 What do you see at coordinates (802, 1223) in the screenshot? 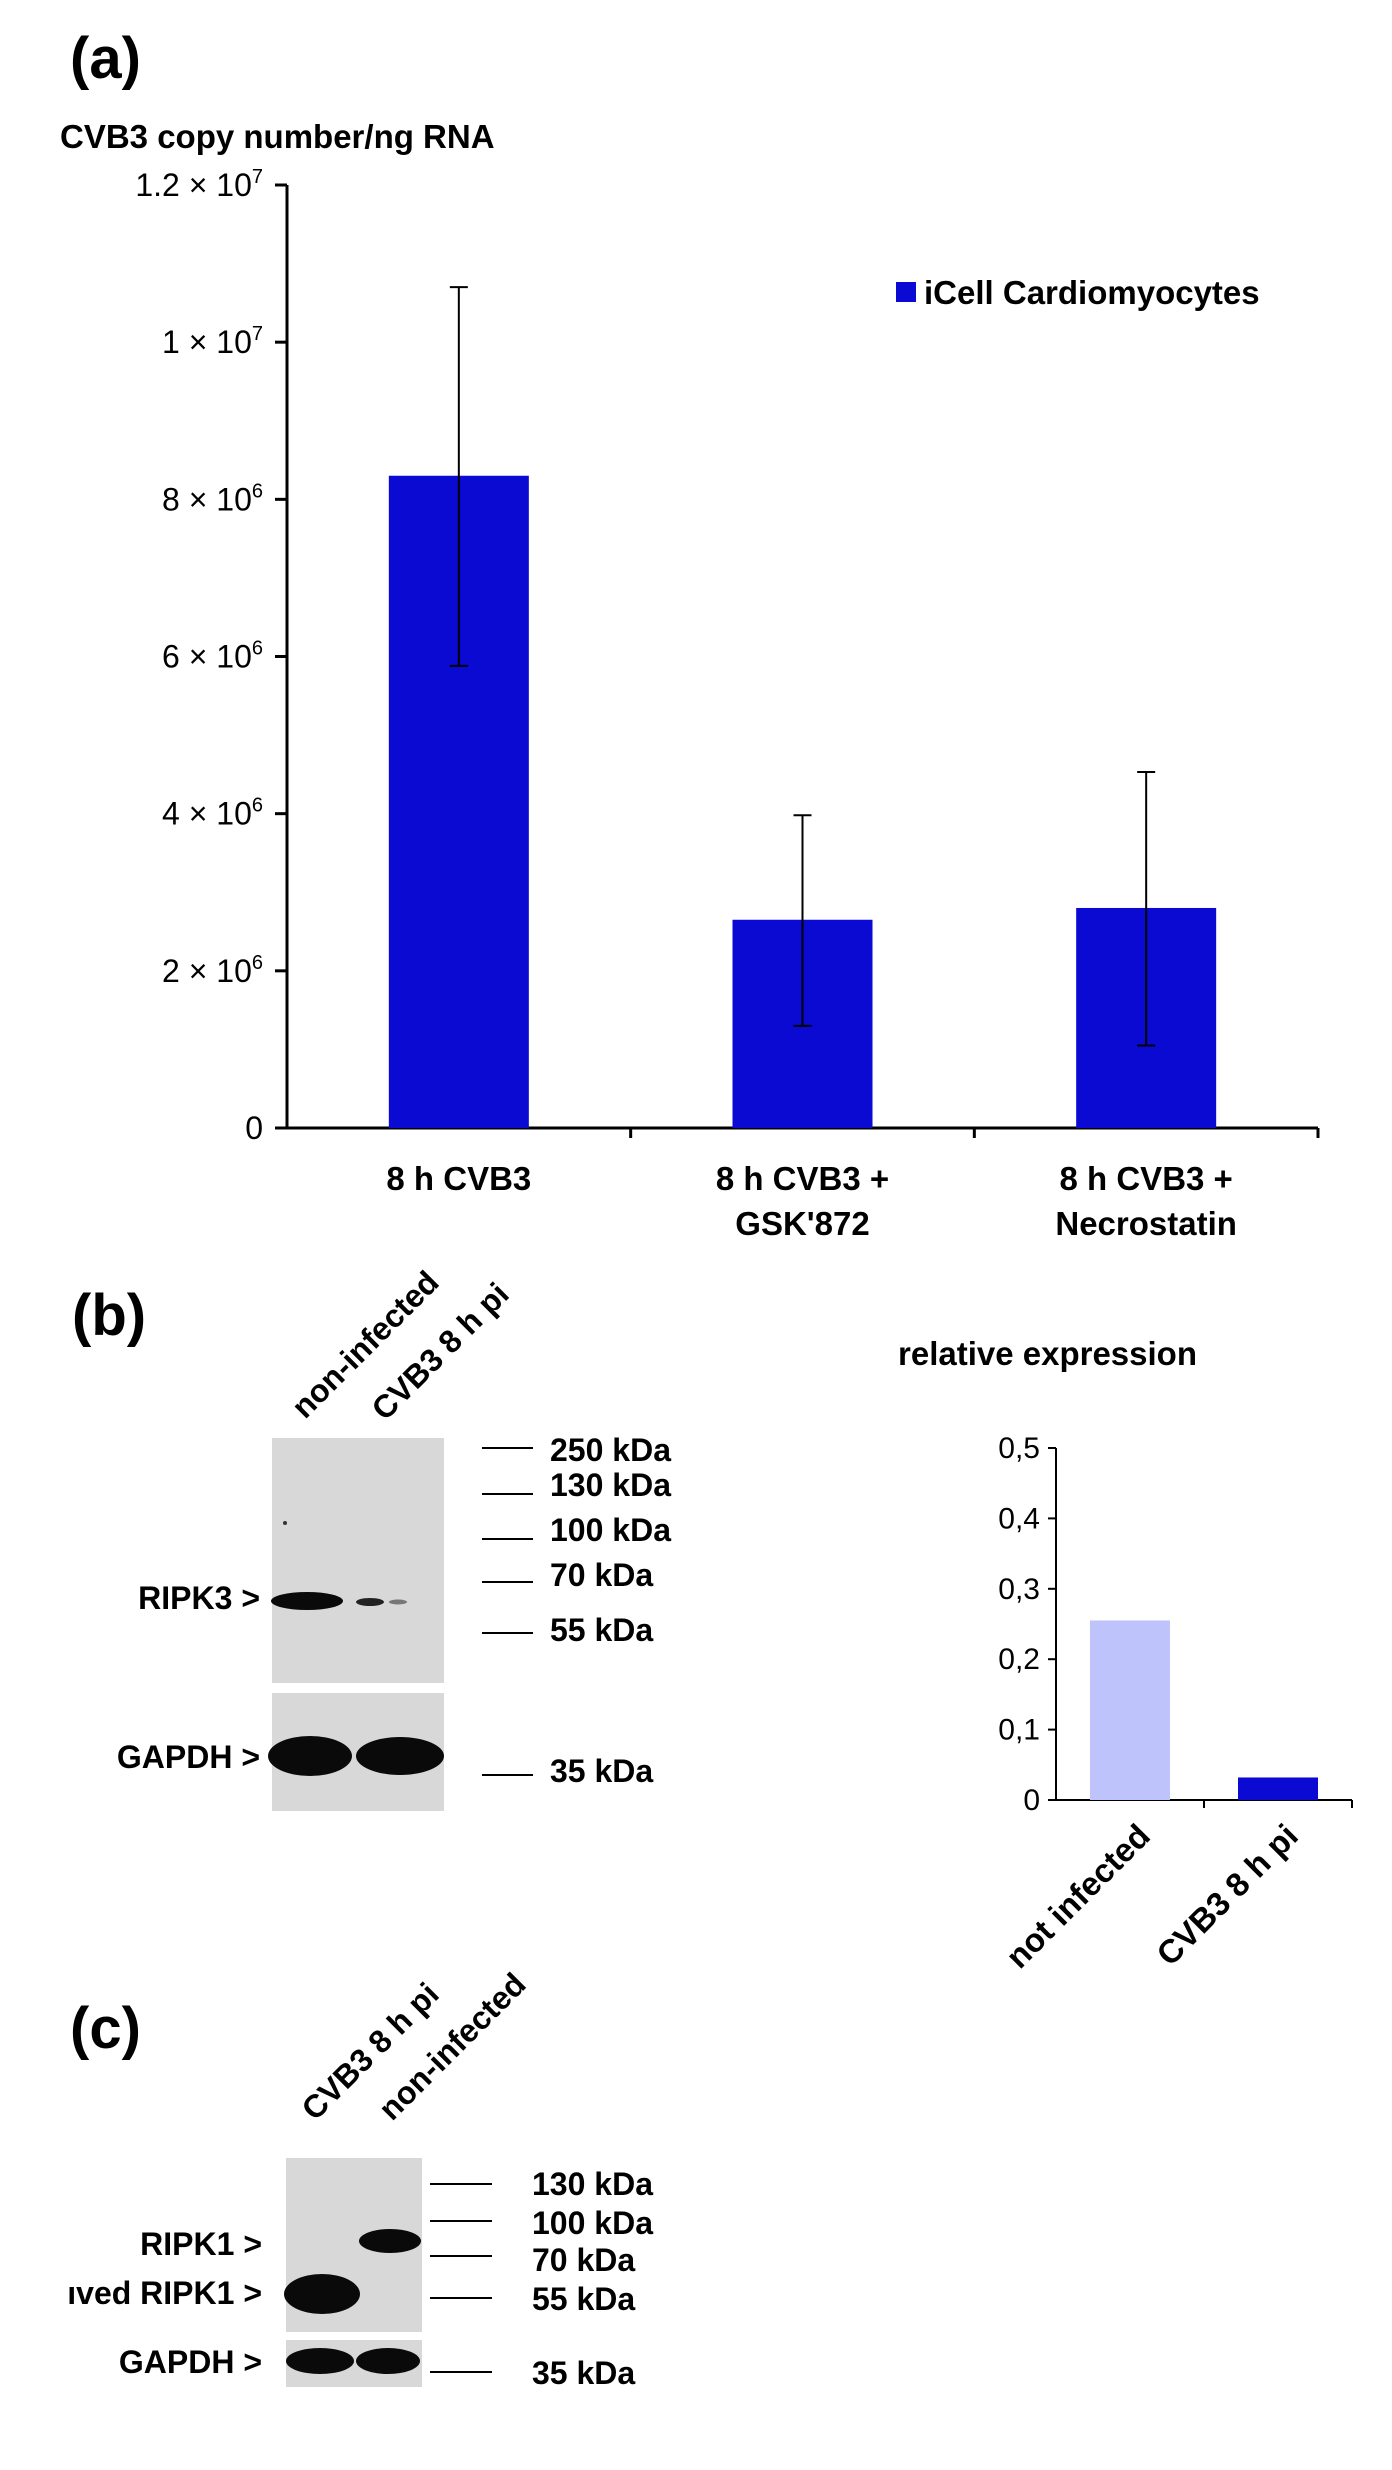
I see `chart-a-category-label: GSK'872` at bounding box center [802, 1223].